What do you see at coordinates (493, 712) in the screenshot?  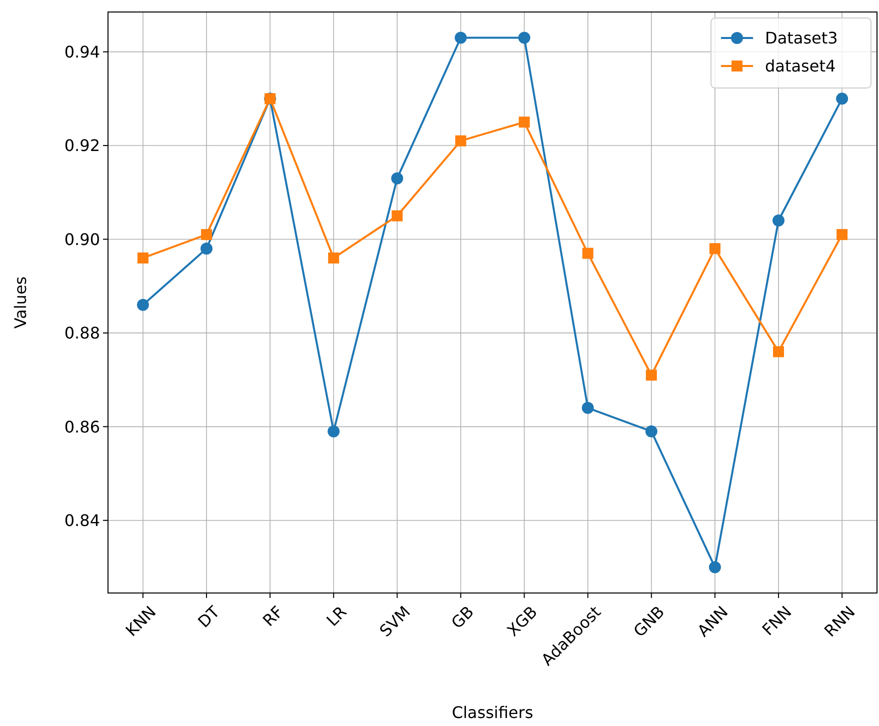 I see `x-axis-title: Classifiers` at bounding box center [493, 712].